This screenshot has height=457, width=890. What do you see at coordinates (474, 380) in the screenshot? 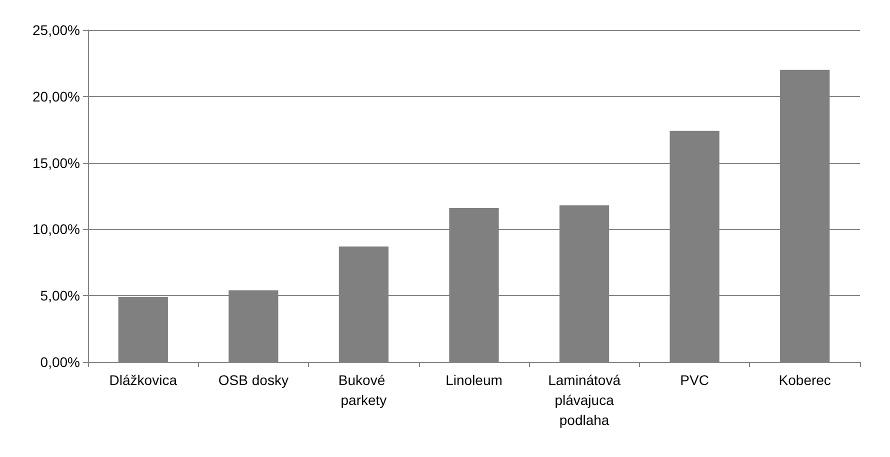
I see `x-tick-label: Linoleum` at bounding box center [474, 380].